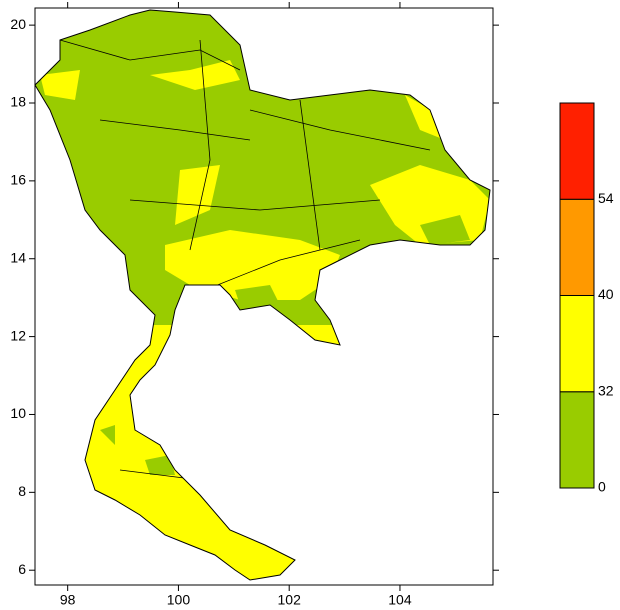 The width and height of the screenshot is (620, 610). What do you see at coordinates (606, 294) in the screenshot?
I see `colorbar-label: 40` at bounding box center [606, 294].